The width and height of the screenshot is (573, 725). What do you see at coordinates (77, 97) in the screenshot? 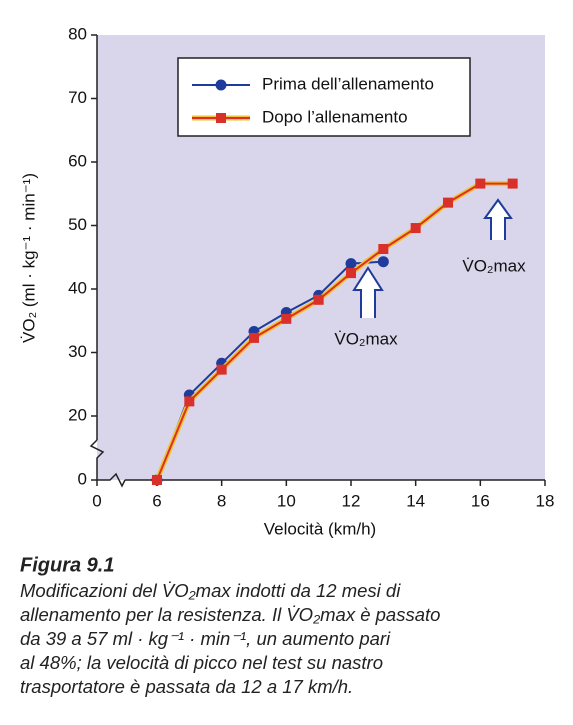
I see `y-tick-label: 70` at bounding box center [77, 97].